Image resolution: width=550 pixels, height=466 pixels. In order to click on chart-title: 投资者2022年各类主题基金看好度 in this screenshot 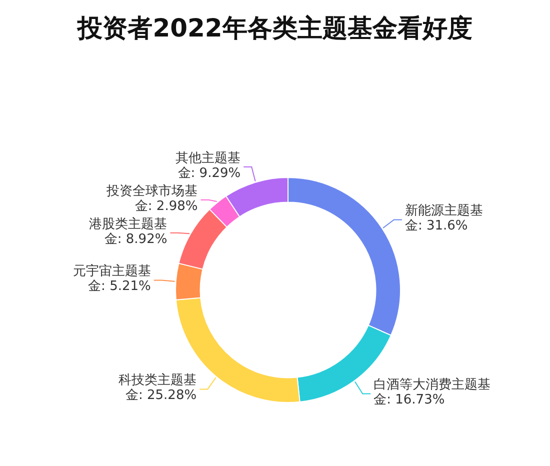, I will do `click(274, 28)`.